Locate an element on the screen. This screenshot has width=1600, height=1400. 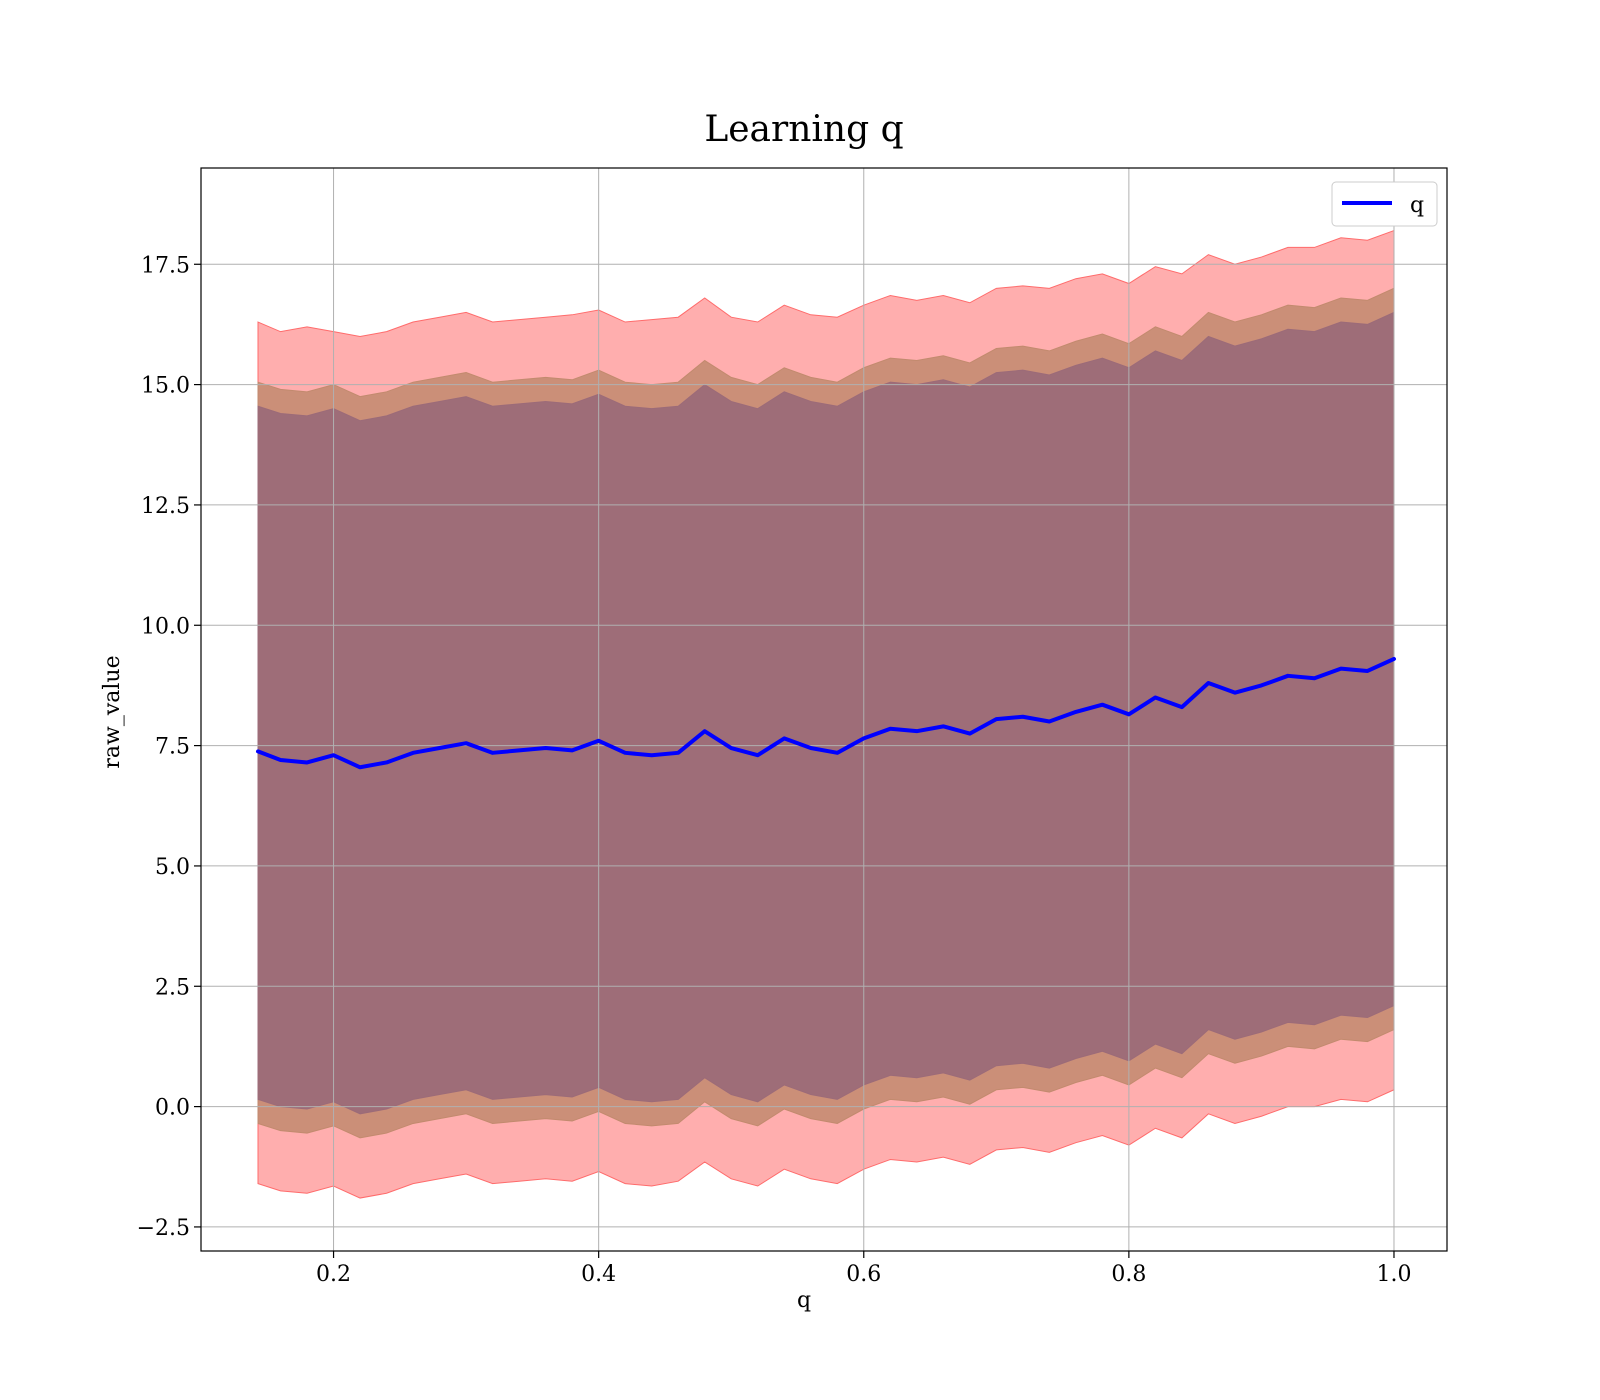
series-line-q is located at coordinates (826, 713).